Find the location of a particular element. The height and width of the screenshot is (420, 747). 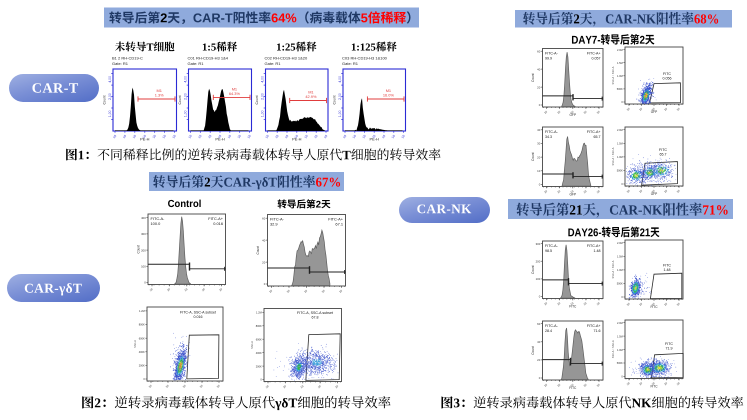

svg-text: 300 is located at coordinates (143, 234).